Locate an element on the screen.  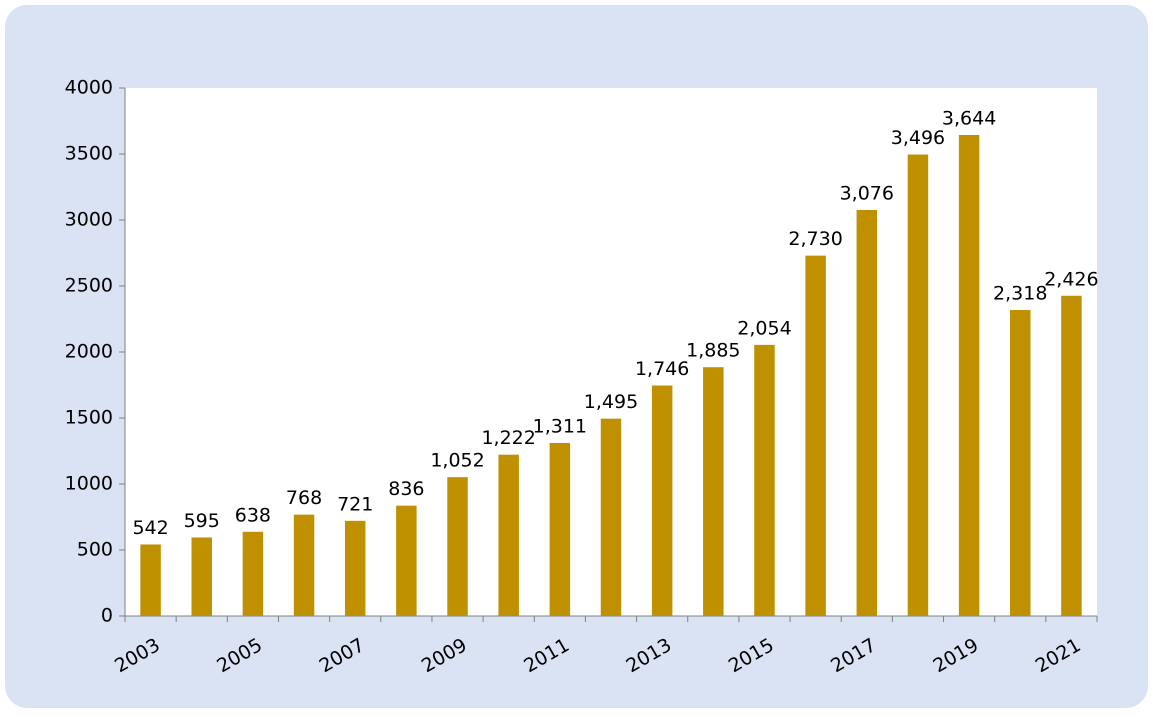
data-label: 836 is located at coordinates (406, 489).